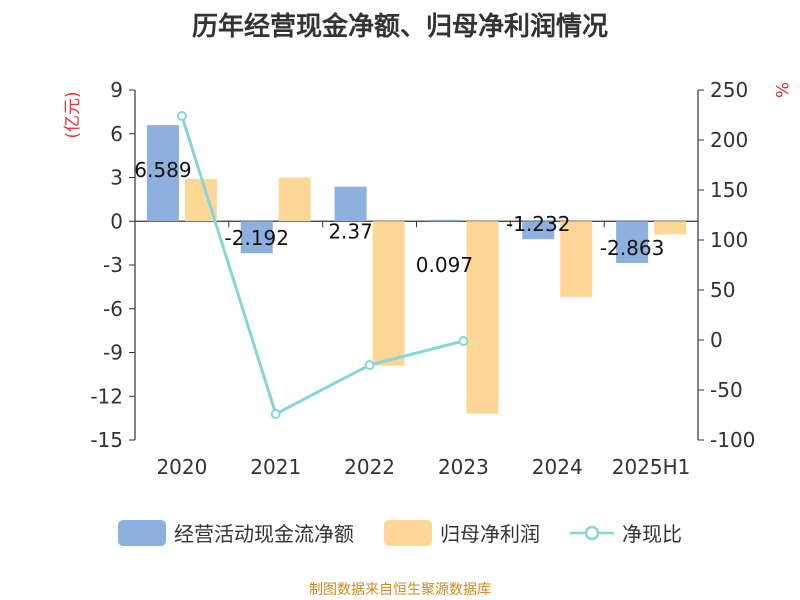  I want to click on cashflow-data-label: -2.863, so click(632, 248).